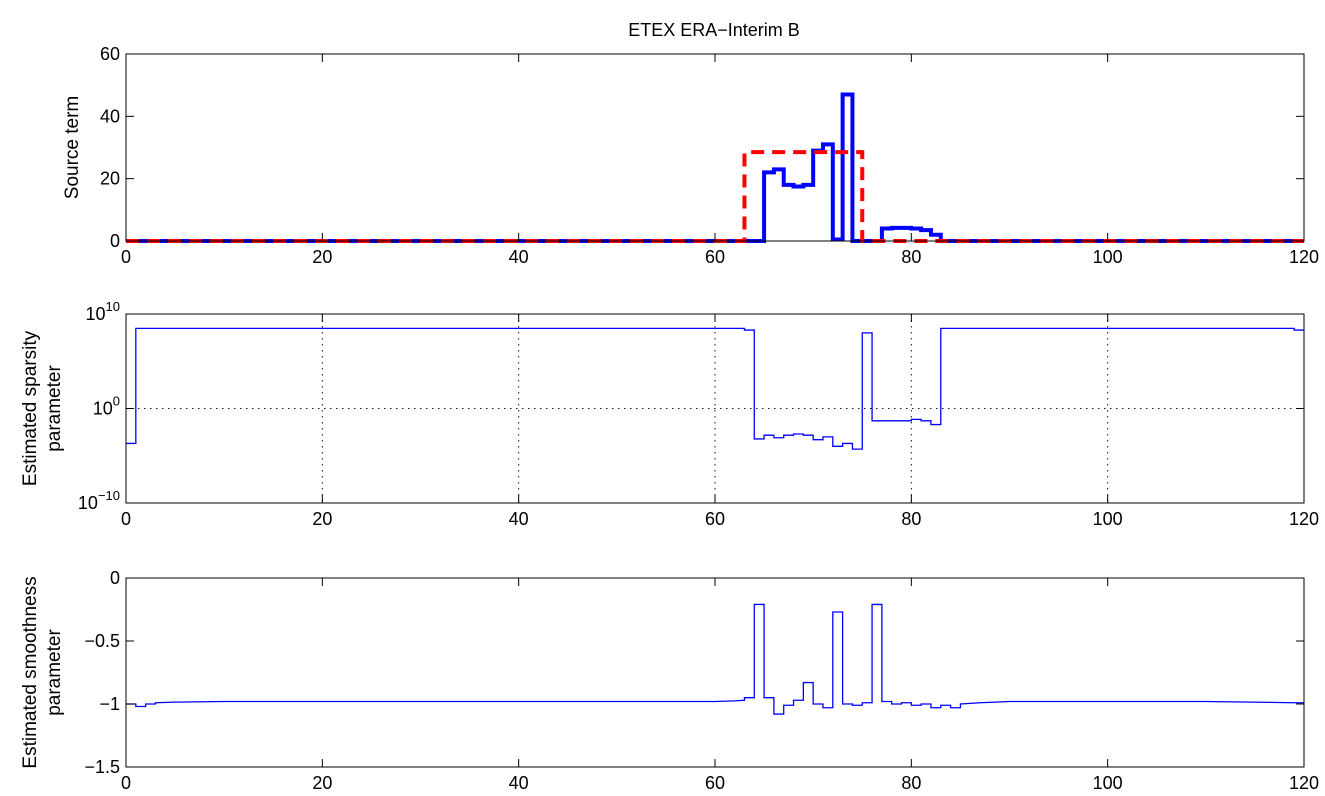 This screenshot has height=796, width=1325. What do you see at coordinates (42, 672) in the screenshot?
I see `y-axis-label: Estimated smoothness parameter` at bounding box center [42, 672].